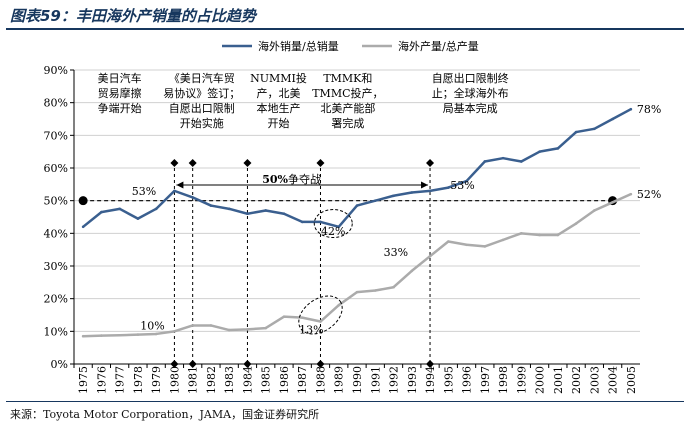 Image resolution: width=690 pixels, height=428 pixels. What do you see at coordinates (165, 414) in the screenshot?
I see `source-note: 来源：Toyota Motor Corporation，JAMA，国金证券研究所` at bounding box center [165, 414].